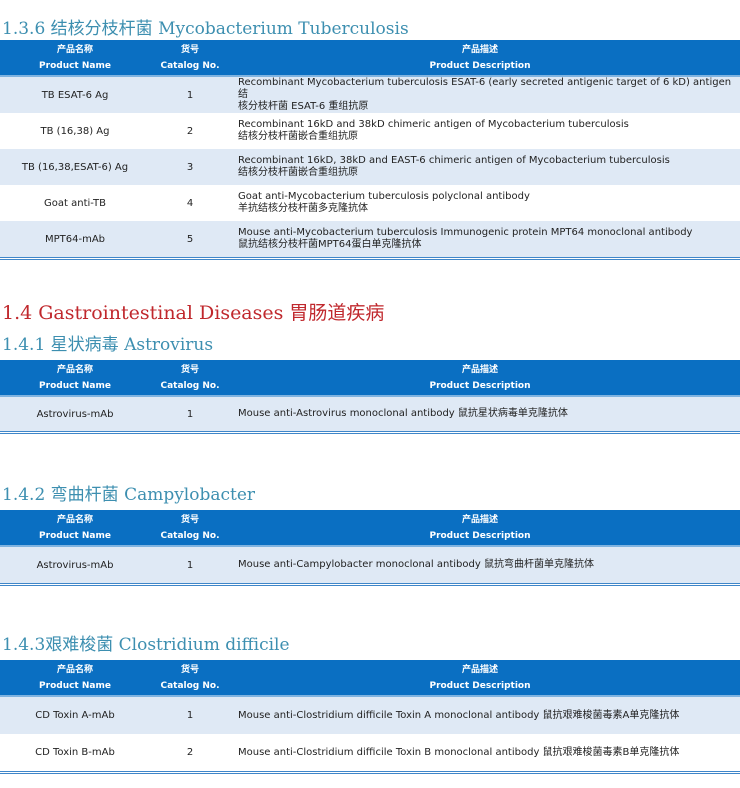  Describe the element at coordinates (108, 345) in the screenshot. I see `section-heading-astrovirus: 1.4.1 星状病毒 Astrovirus` at that location.